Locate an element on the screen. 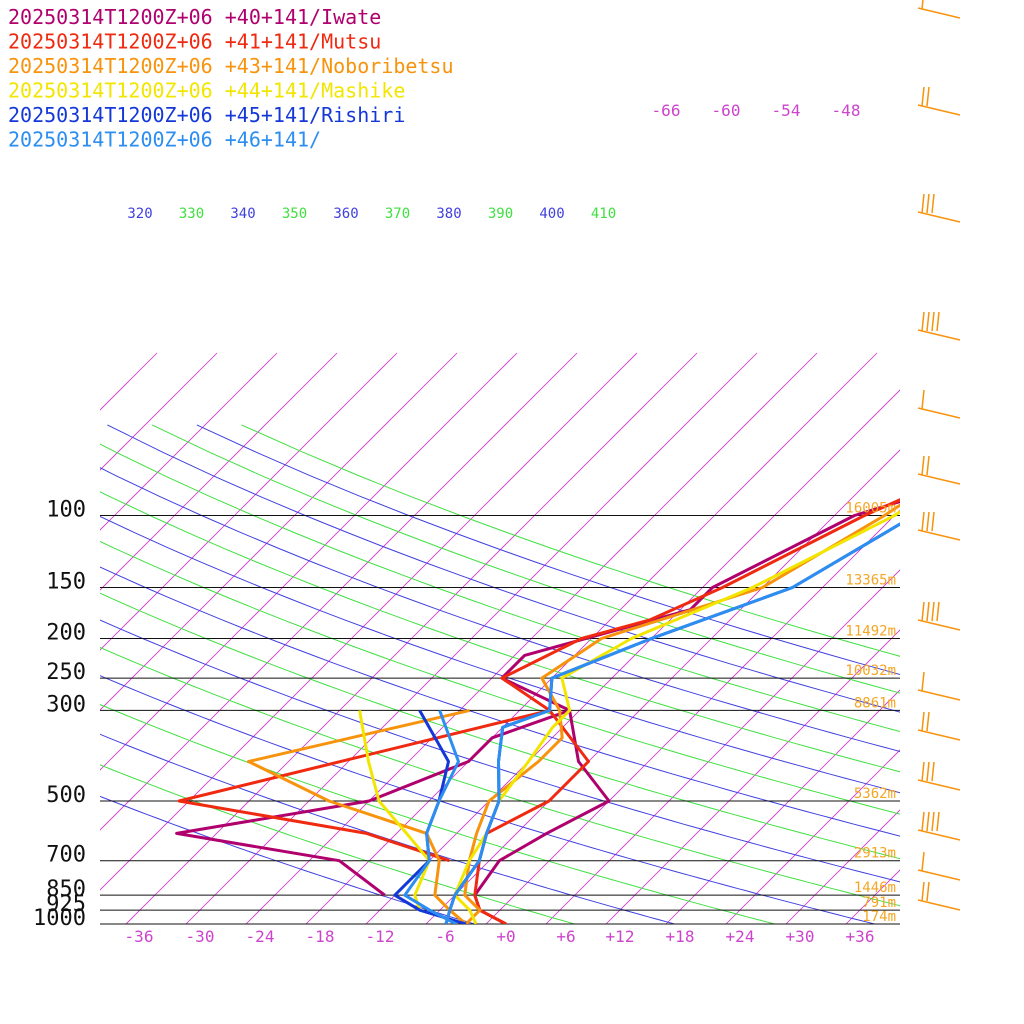 The height and width of the screenshot is (1024, 1024). theta-label: 340 is located at coordinates (242, 214).